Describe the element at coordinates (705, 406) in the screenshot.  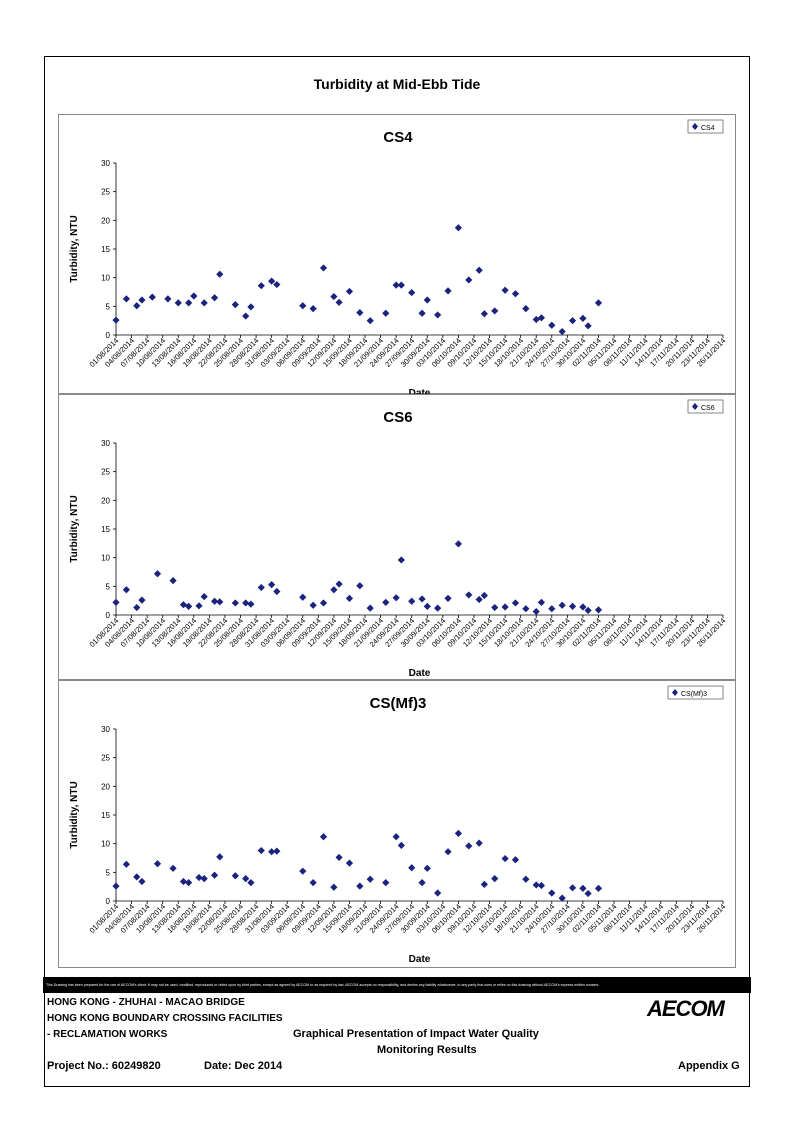
I see `legend: CS6` at that location.